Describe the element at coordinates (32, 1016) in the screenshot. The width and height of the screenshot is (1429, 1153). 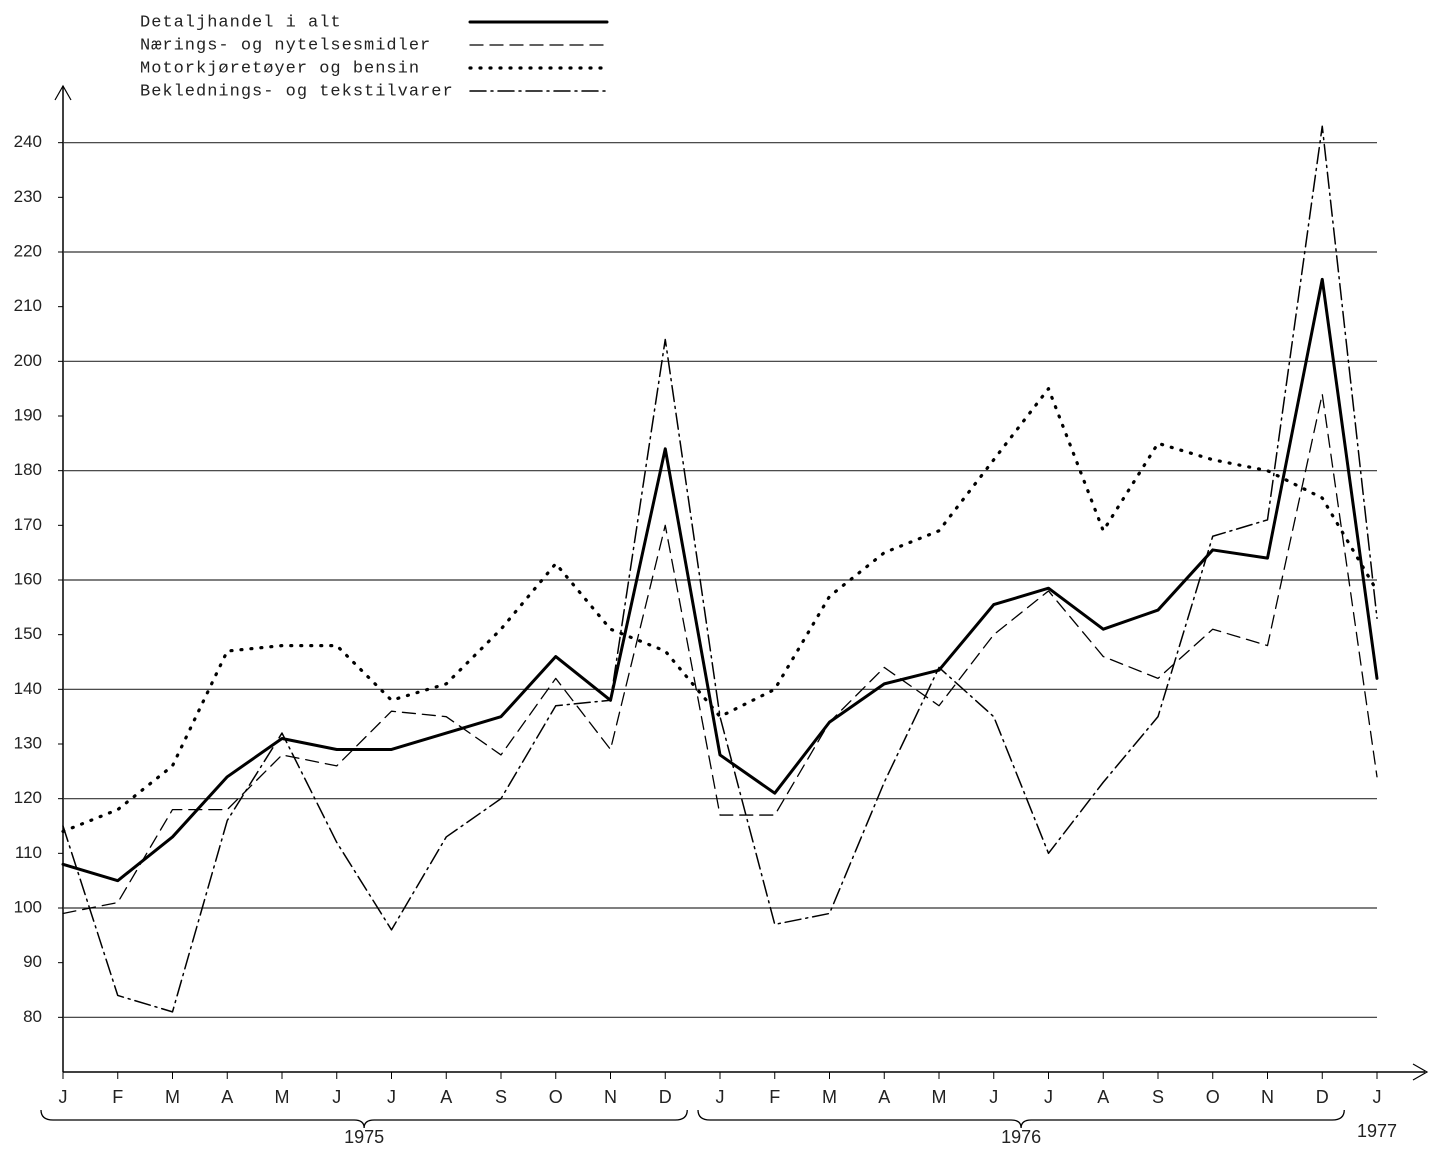
I see `y-tick-label: 80` at that location.